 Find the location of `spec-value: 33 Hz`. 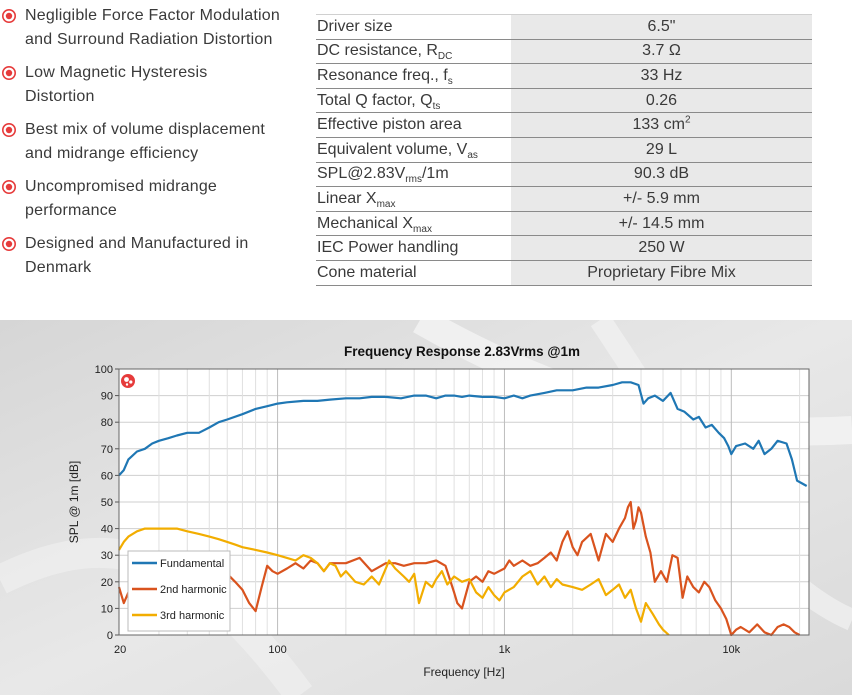

spec-value: 33 Hz is located at coordinates (661, 76).